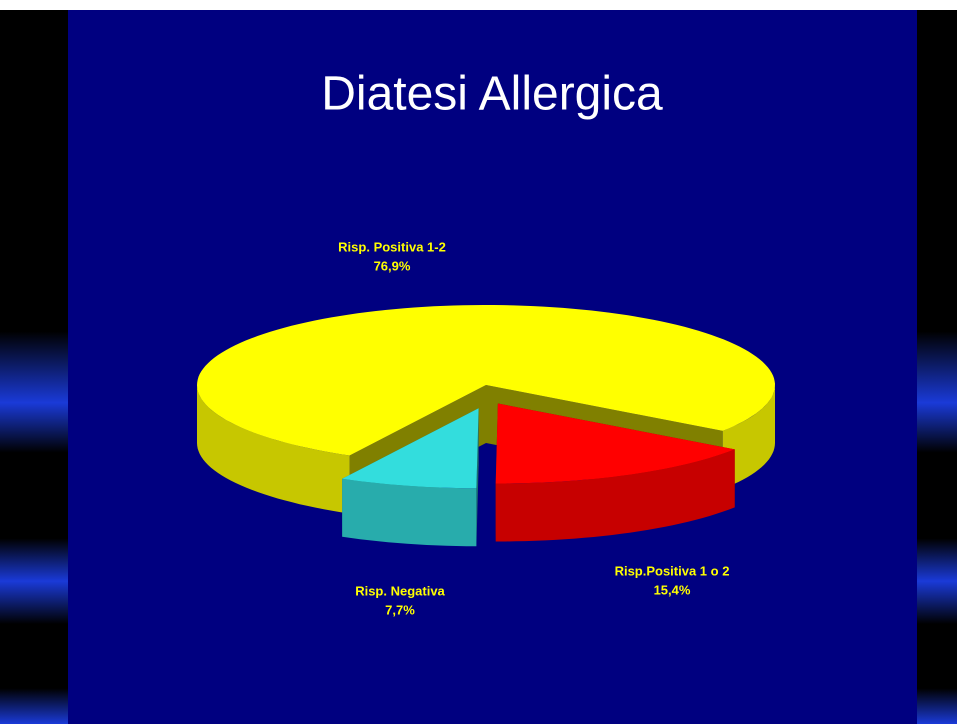 The image size is (957, 724). Describe the element at coordinates (937, 367) in the screenshot. I see `right-band` at that location.